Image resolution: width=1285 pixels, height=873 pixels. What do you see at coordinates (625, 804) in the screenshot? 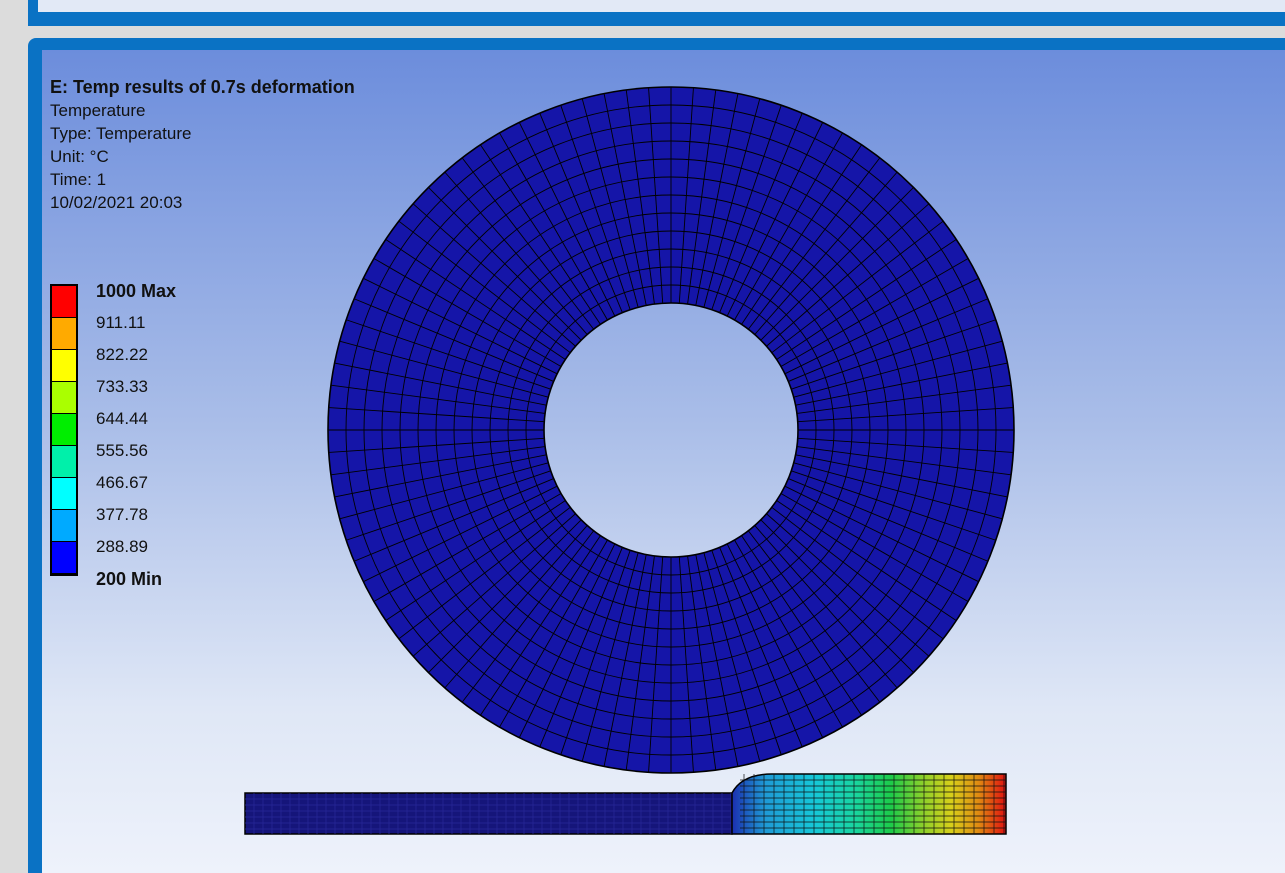
I see `plate-mesh` at bounding box center [625, 804].